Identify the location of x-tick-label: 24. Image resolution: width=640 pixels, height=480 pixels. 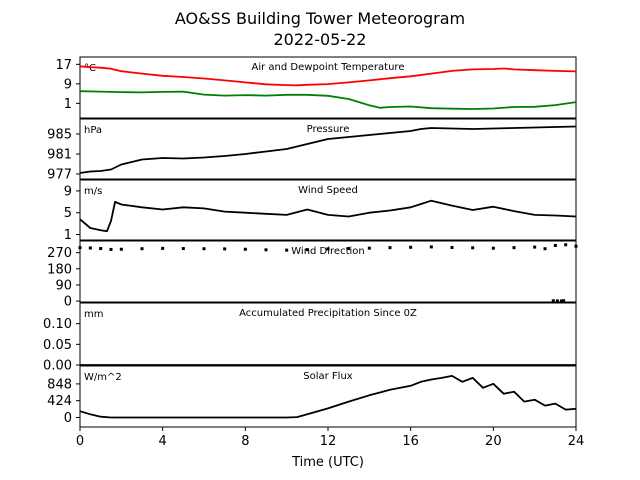
(576, 441).